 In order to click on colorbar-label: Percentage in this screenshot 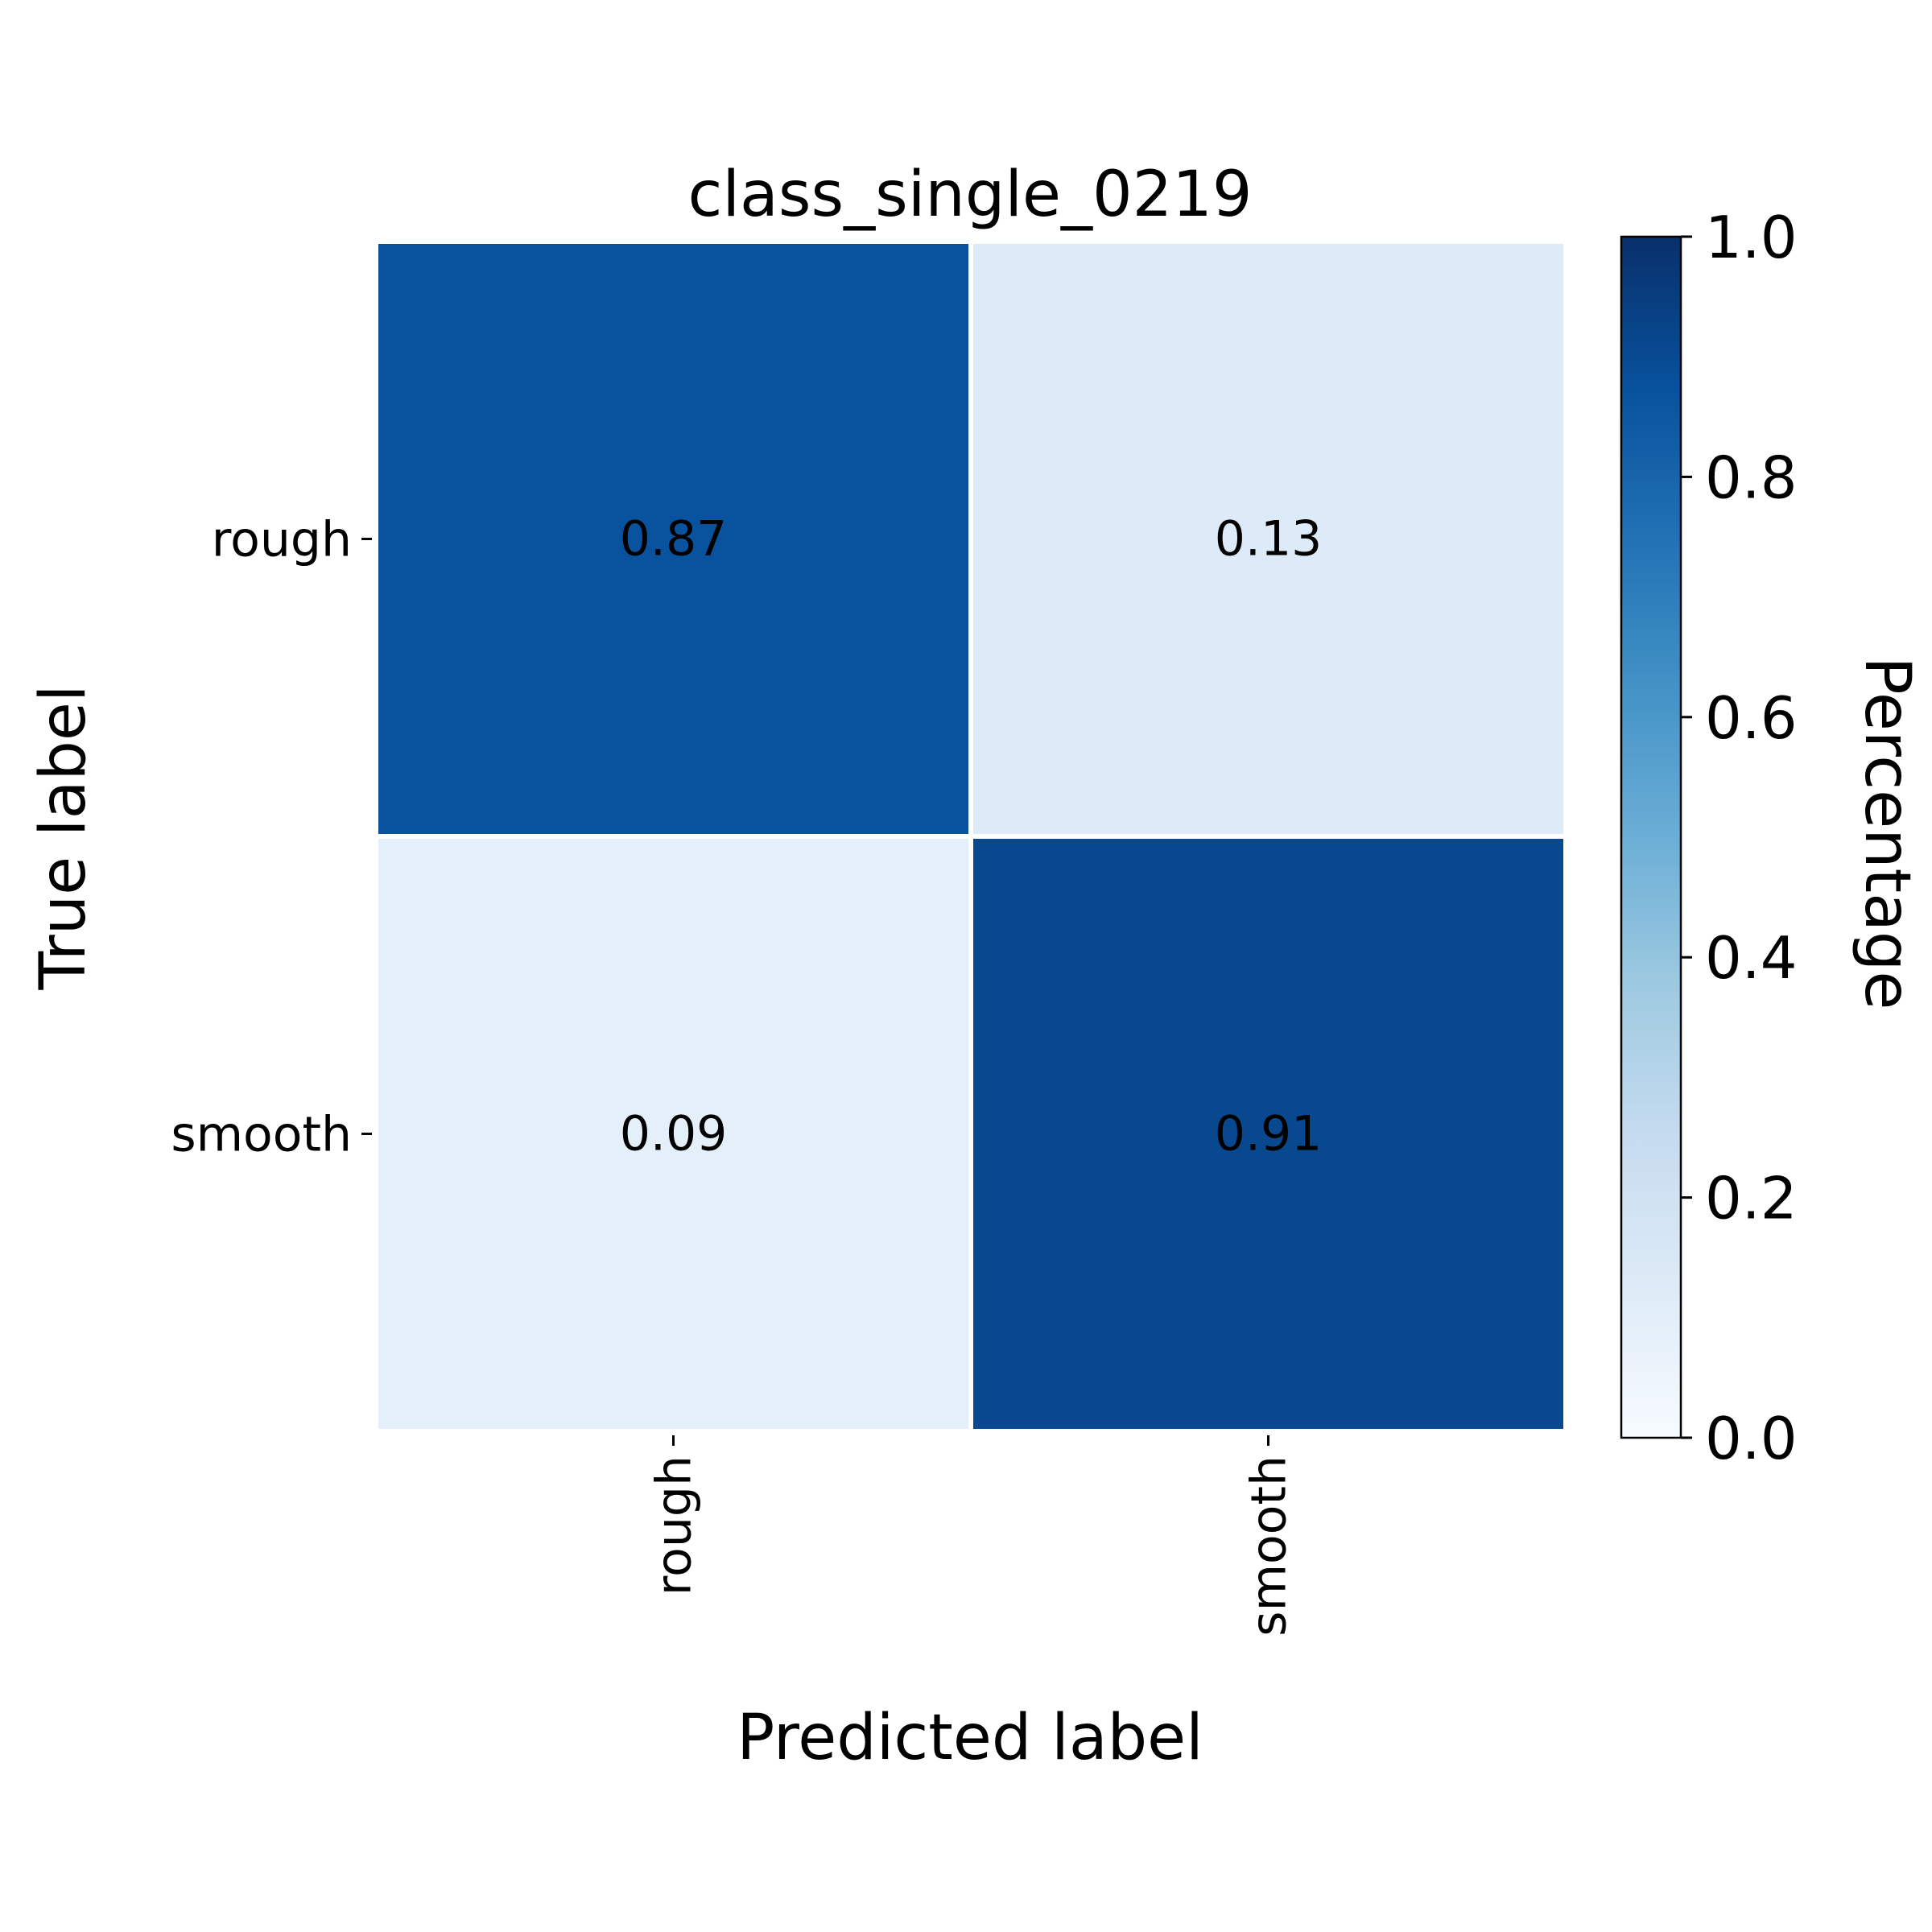, I will do `click(1887, 833)`.